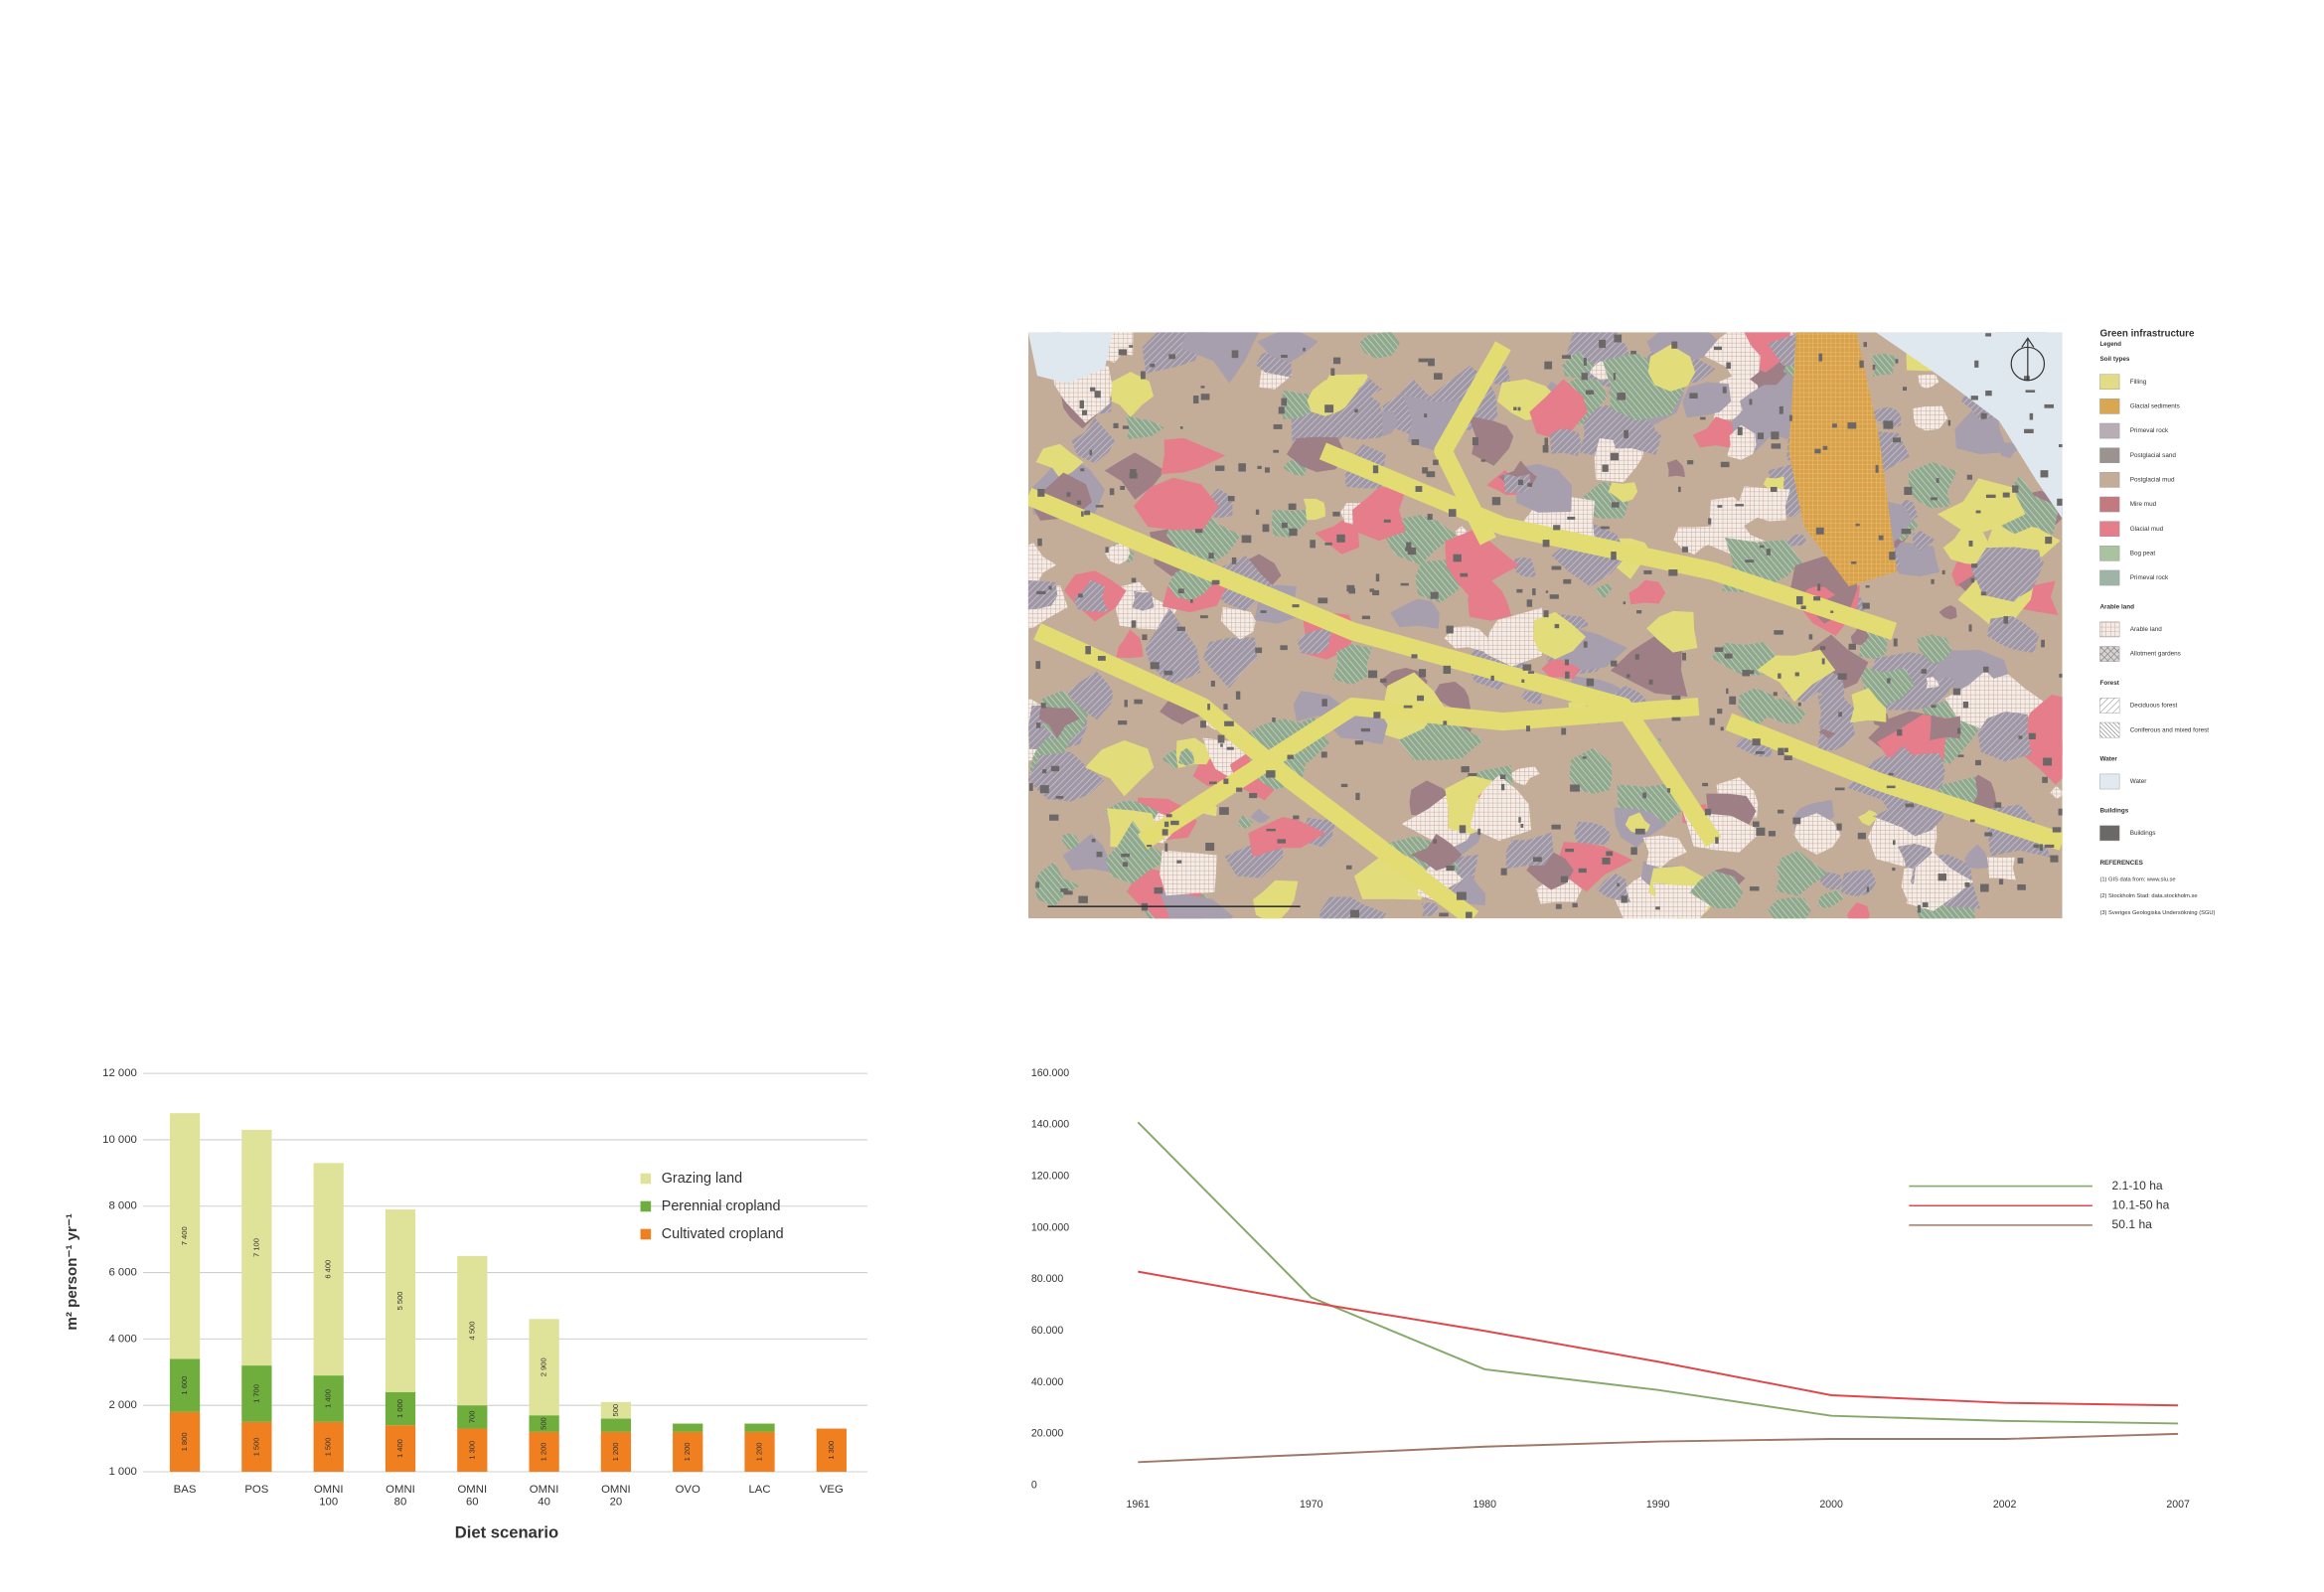  Describe the element at coordinates (544, 1496) in the screenshot. I see `x-tick-label: OMNI 40` at that location.